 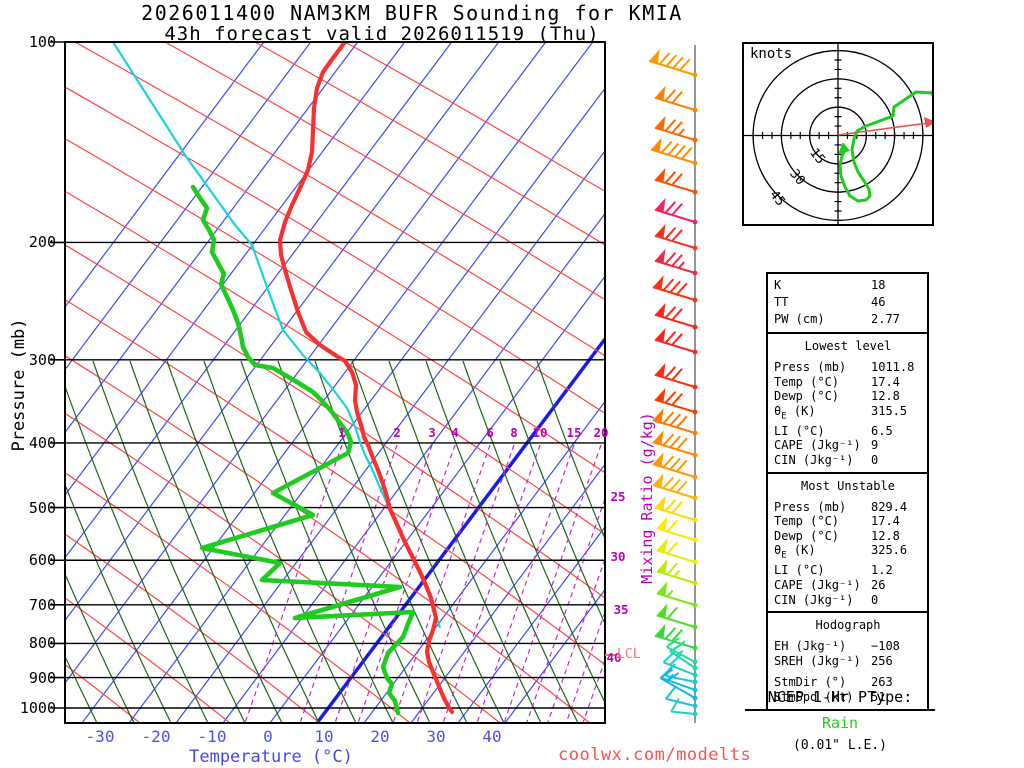 What do you see at coordinates (778, 285) in the screenshot?
I see `indices-row-label: K` at bounding box center [778, 285].